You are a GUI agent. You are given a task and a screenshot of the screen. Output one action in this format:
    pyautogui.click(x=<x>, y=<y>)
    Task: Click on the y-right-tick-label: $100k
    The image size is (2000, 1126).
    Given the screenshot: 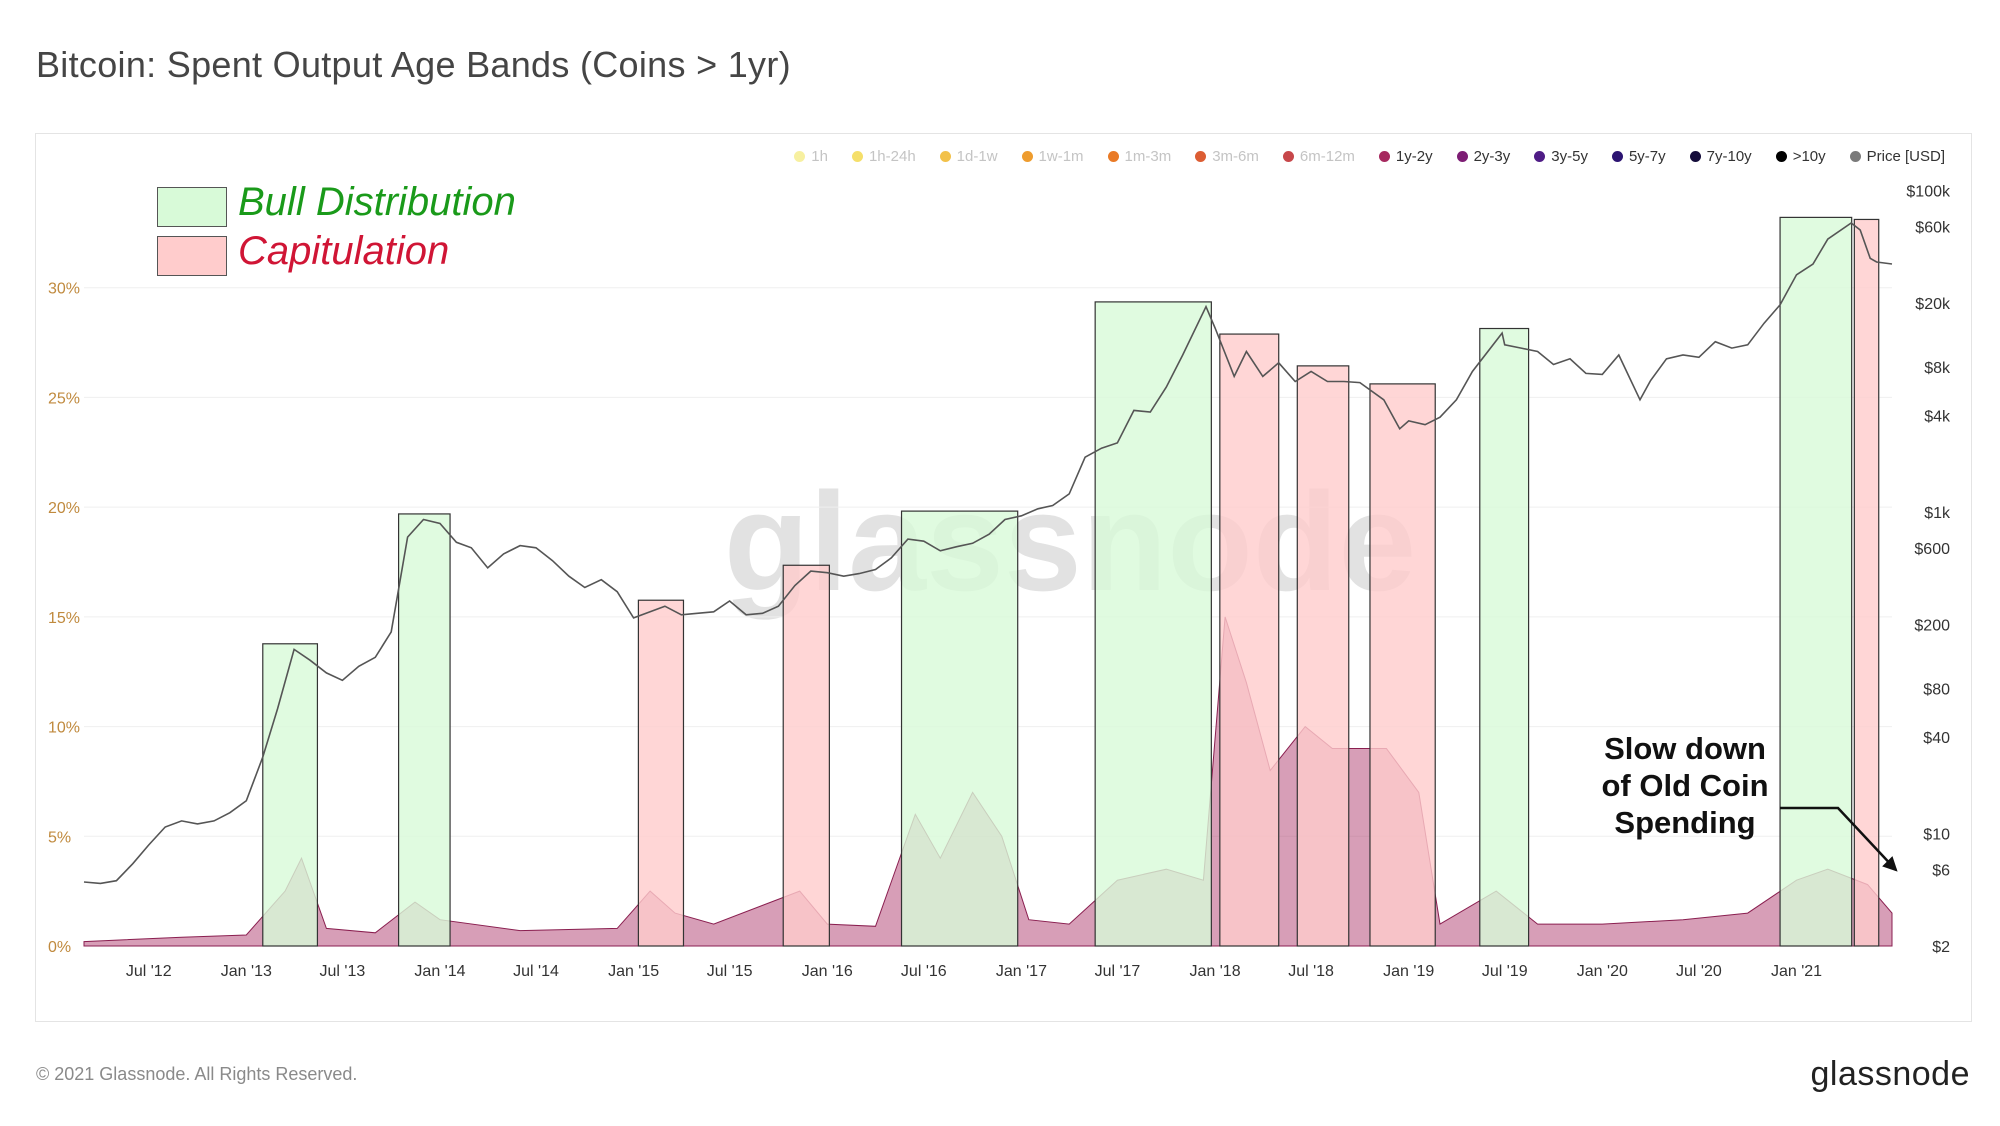 What is the action you would take?
    pyautogui.click(x=1928, y=192)
    